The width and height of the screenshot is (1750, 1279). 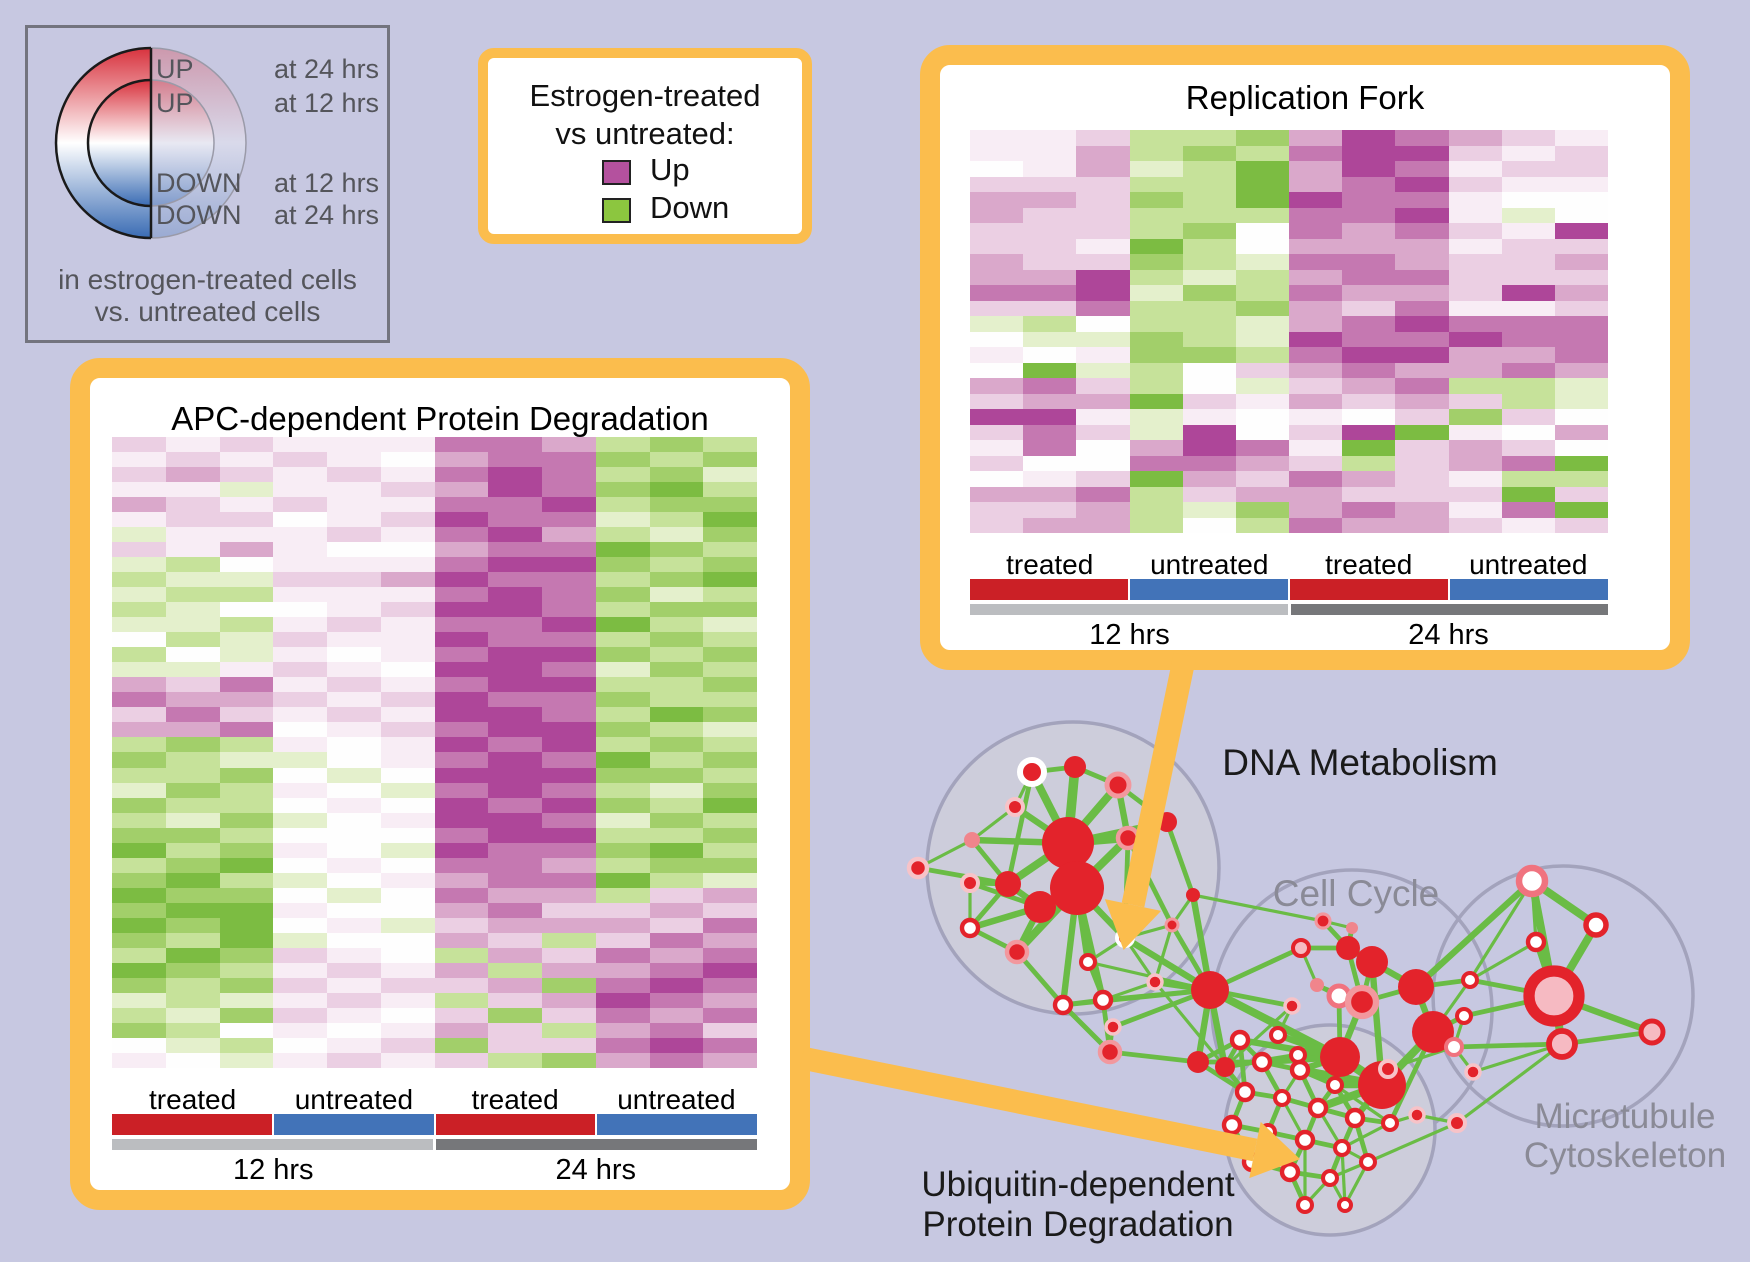 What do you see at coordinates (1193, 895) in the screenshot?
I see `network-node-solid` at bounding box center [1193, 895].